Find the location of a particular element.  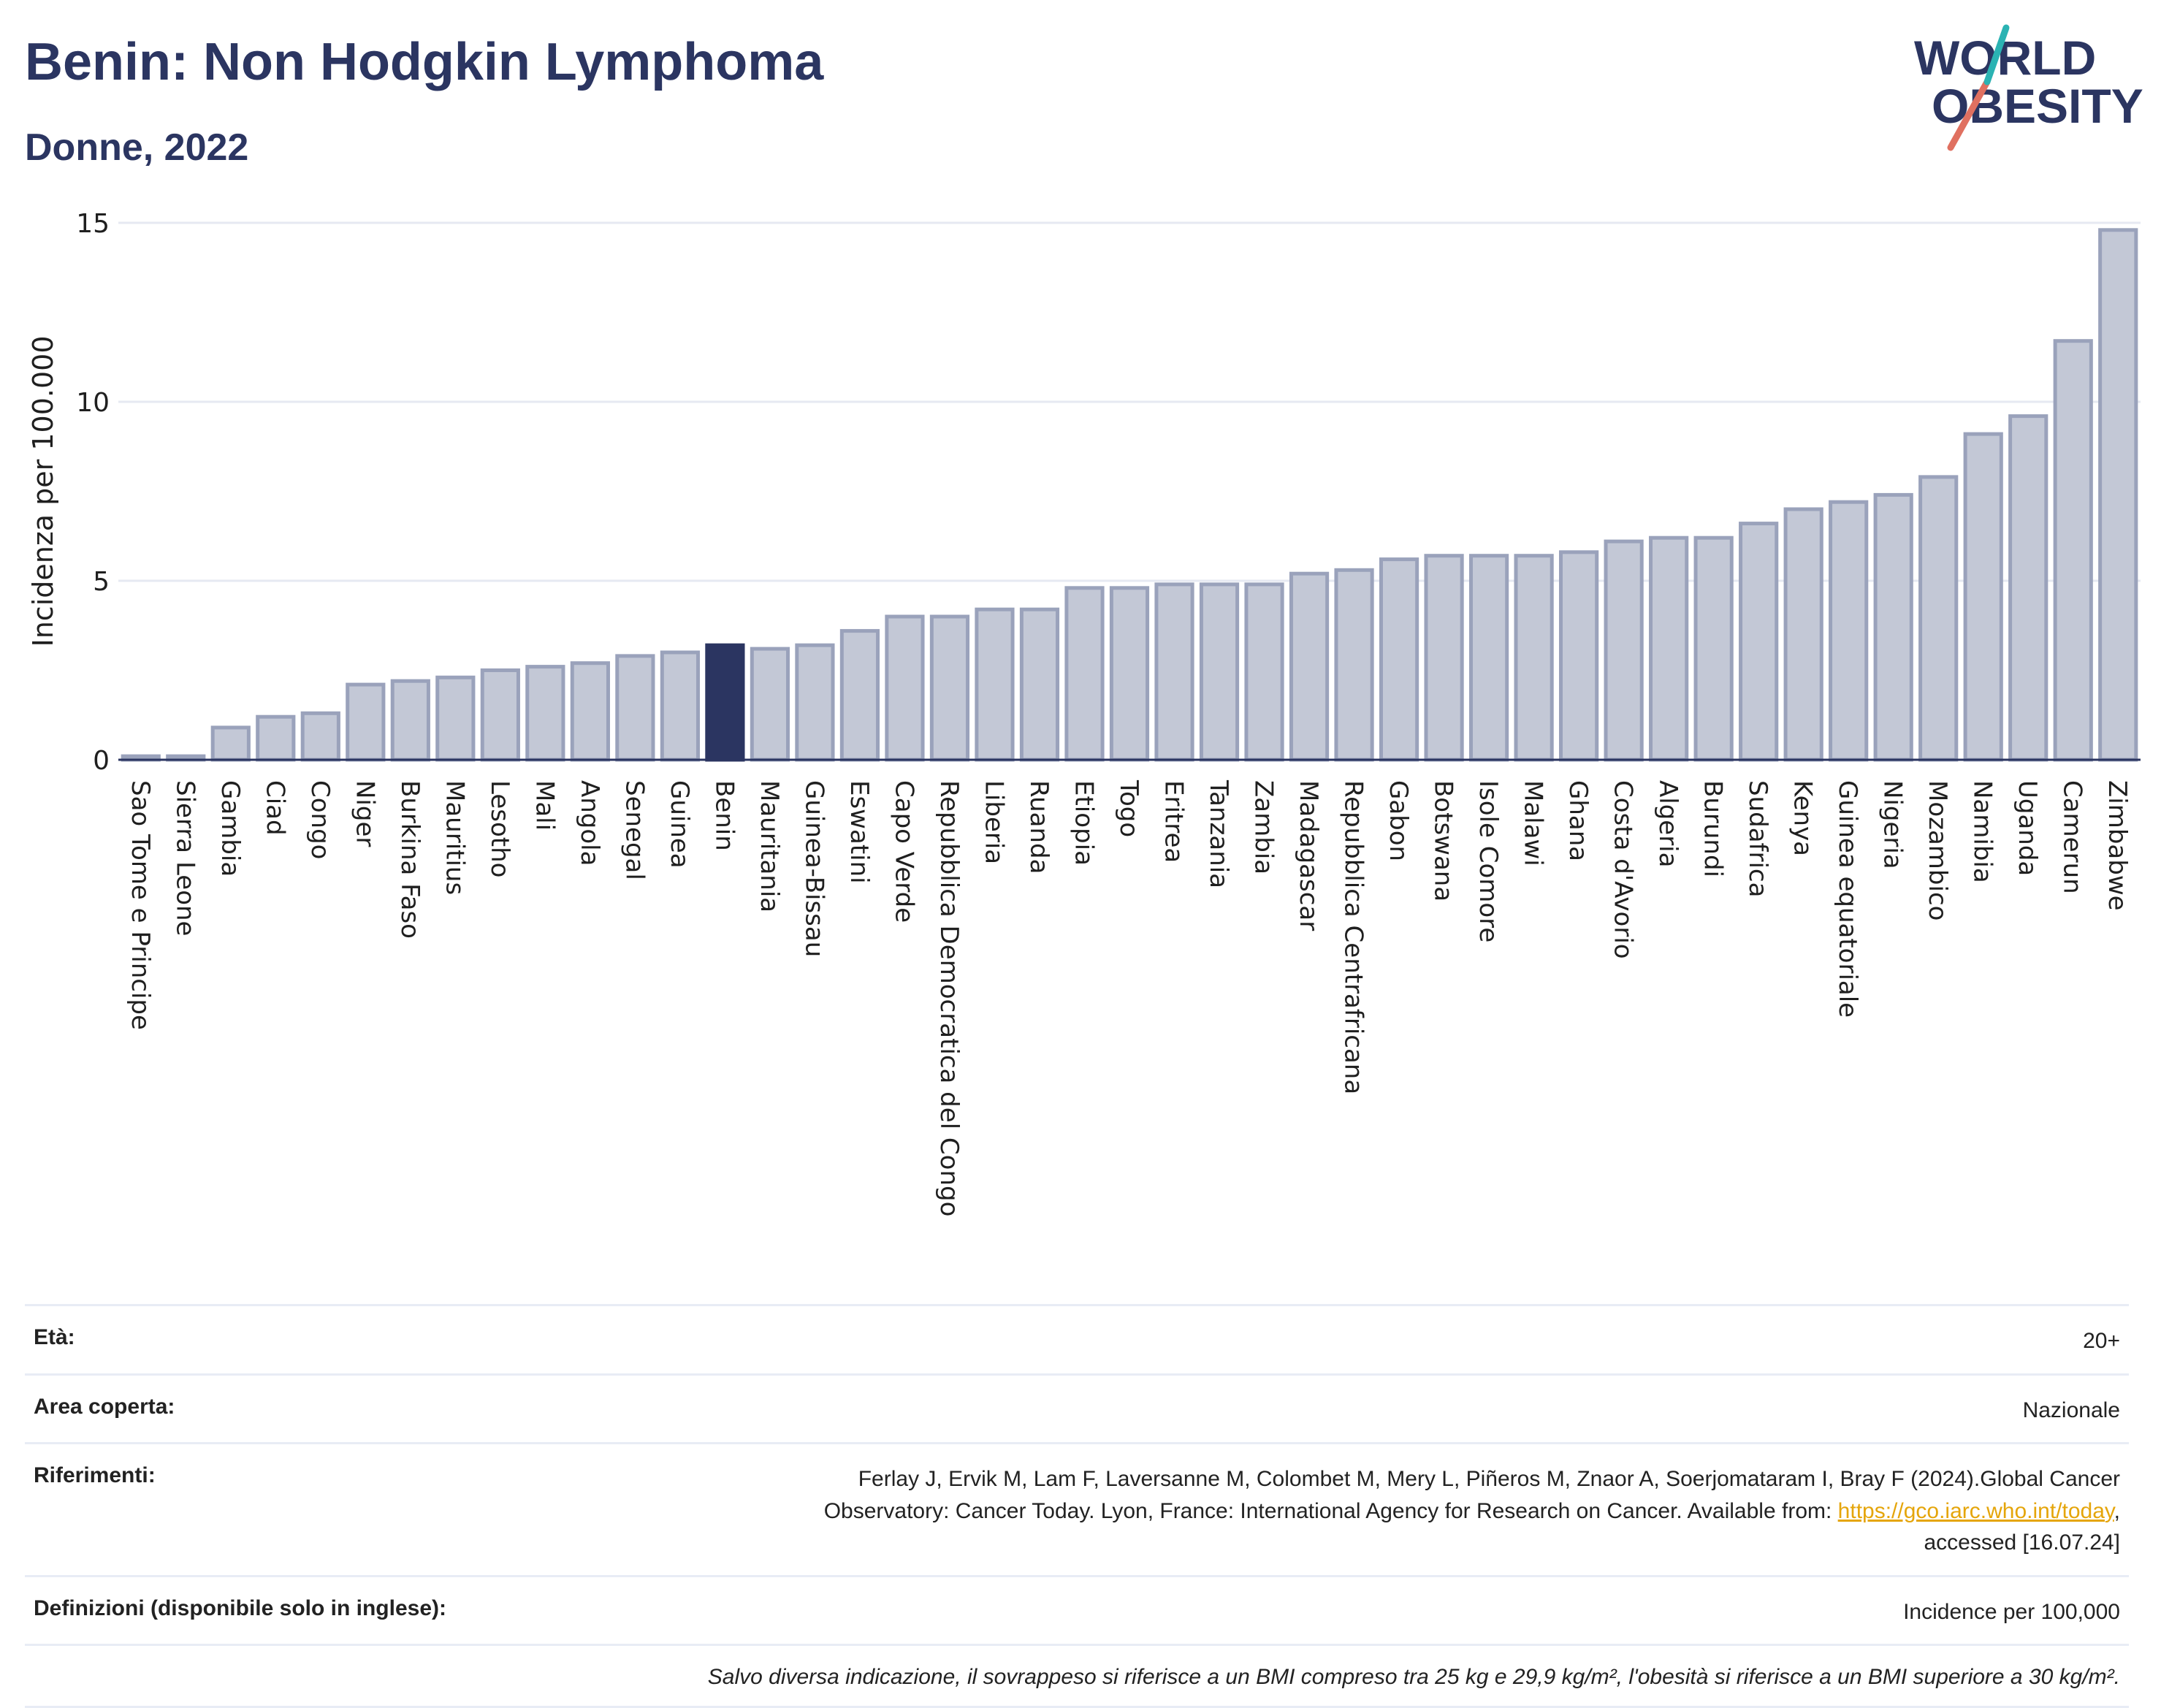

bar-eswatini is located at coordinates (859, 695).